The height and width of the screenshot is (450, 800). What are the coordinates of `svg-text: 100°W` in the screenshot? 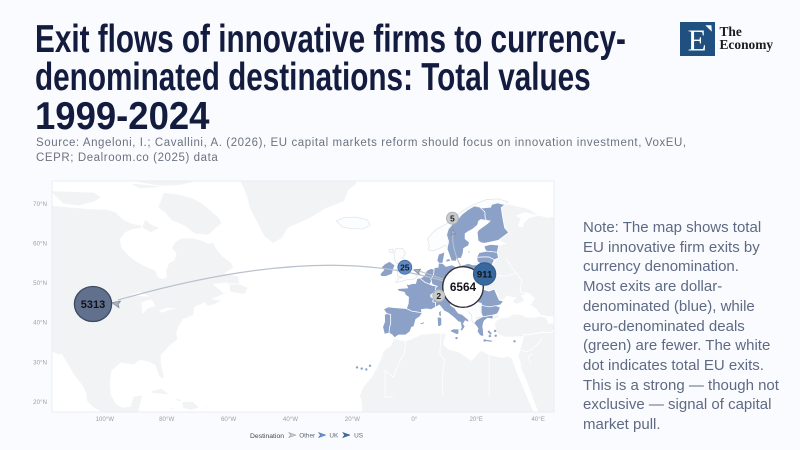 It's located at (104, 419).